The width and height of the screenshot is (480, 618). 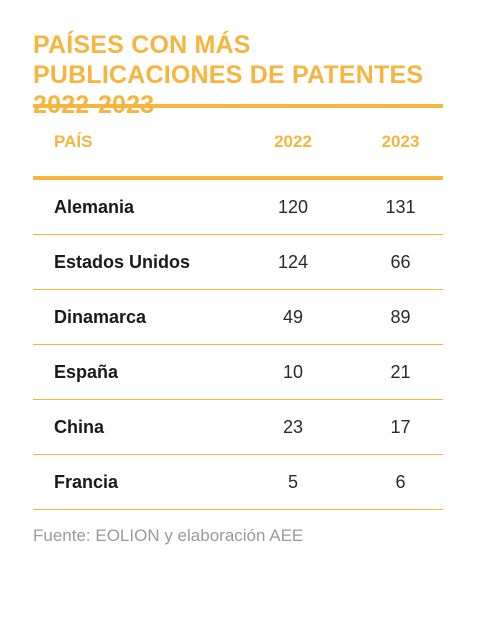 I want to click on cell-country: Estados Unidos, so click(x=122, y=261).